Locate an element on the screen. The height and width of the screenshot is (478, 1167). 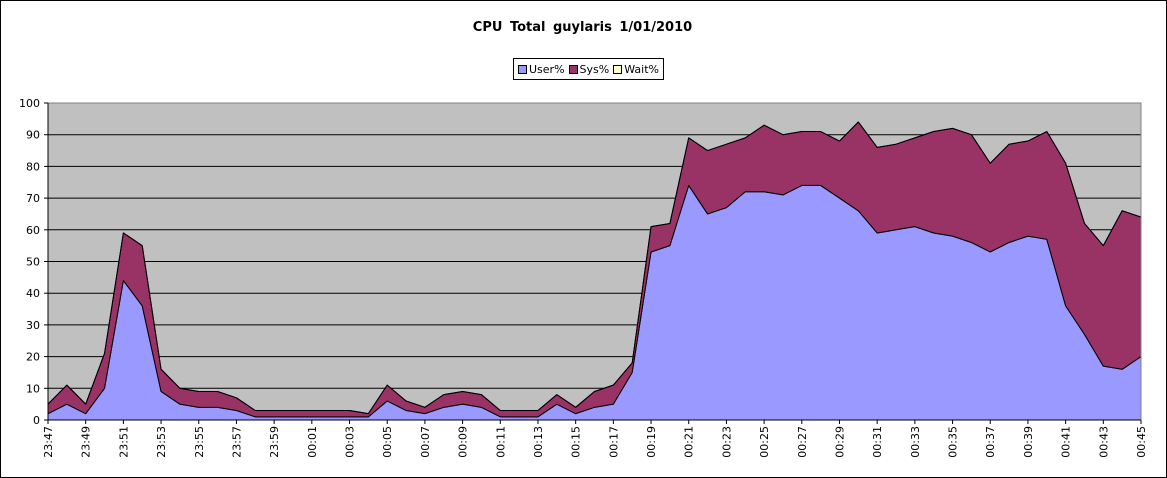
x-tick-label-4: 23:55 is located at coordinates (199, 442).